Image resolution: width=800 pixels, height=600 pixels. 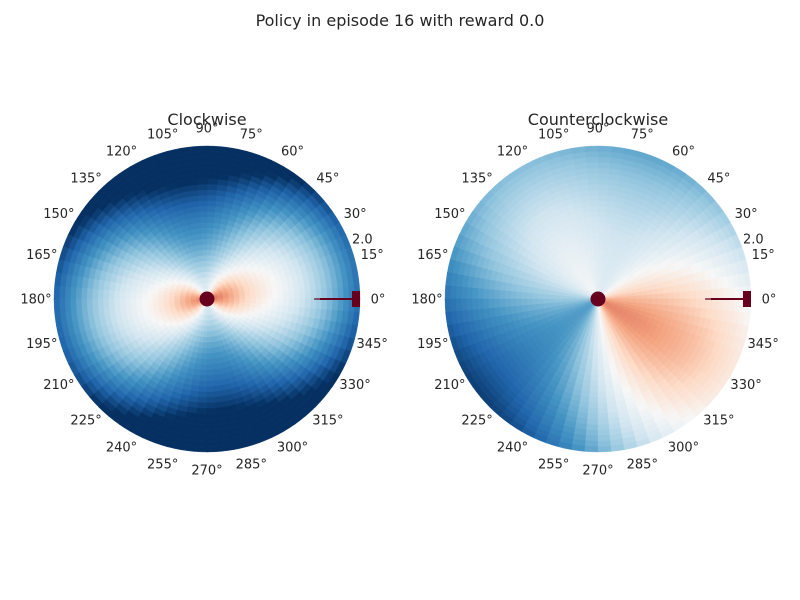 I want to click on radial-tick-label: 2.0, so click(x=362, y=239).